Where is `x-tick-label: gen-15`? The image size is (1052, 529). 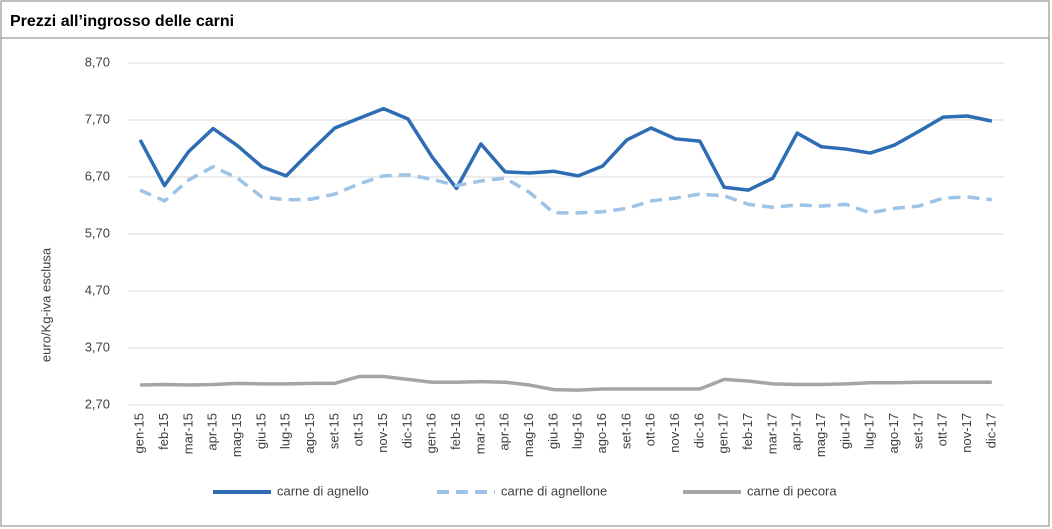
x-tick-label: gen-15 is located at coordinates (139, 433).